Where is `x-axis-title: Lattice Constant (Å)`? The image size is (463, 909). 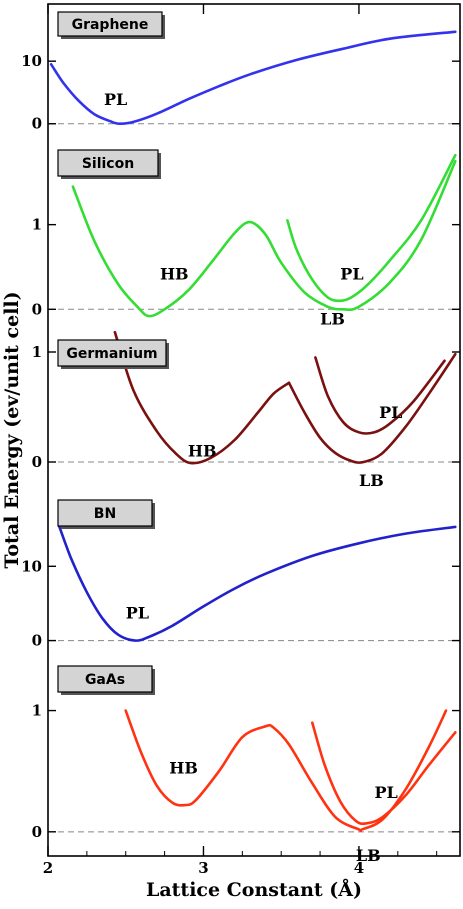 x-axis-title: Lattice Constant (Å) is located at coordinates (254, 889).